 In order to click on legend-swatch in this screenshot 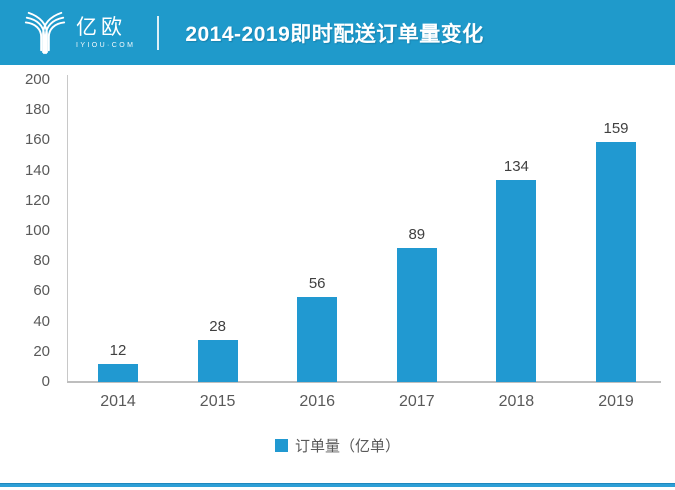, I will do `click(281, 445)`.